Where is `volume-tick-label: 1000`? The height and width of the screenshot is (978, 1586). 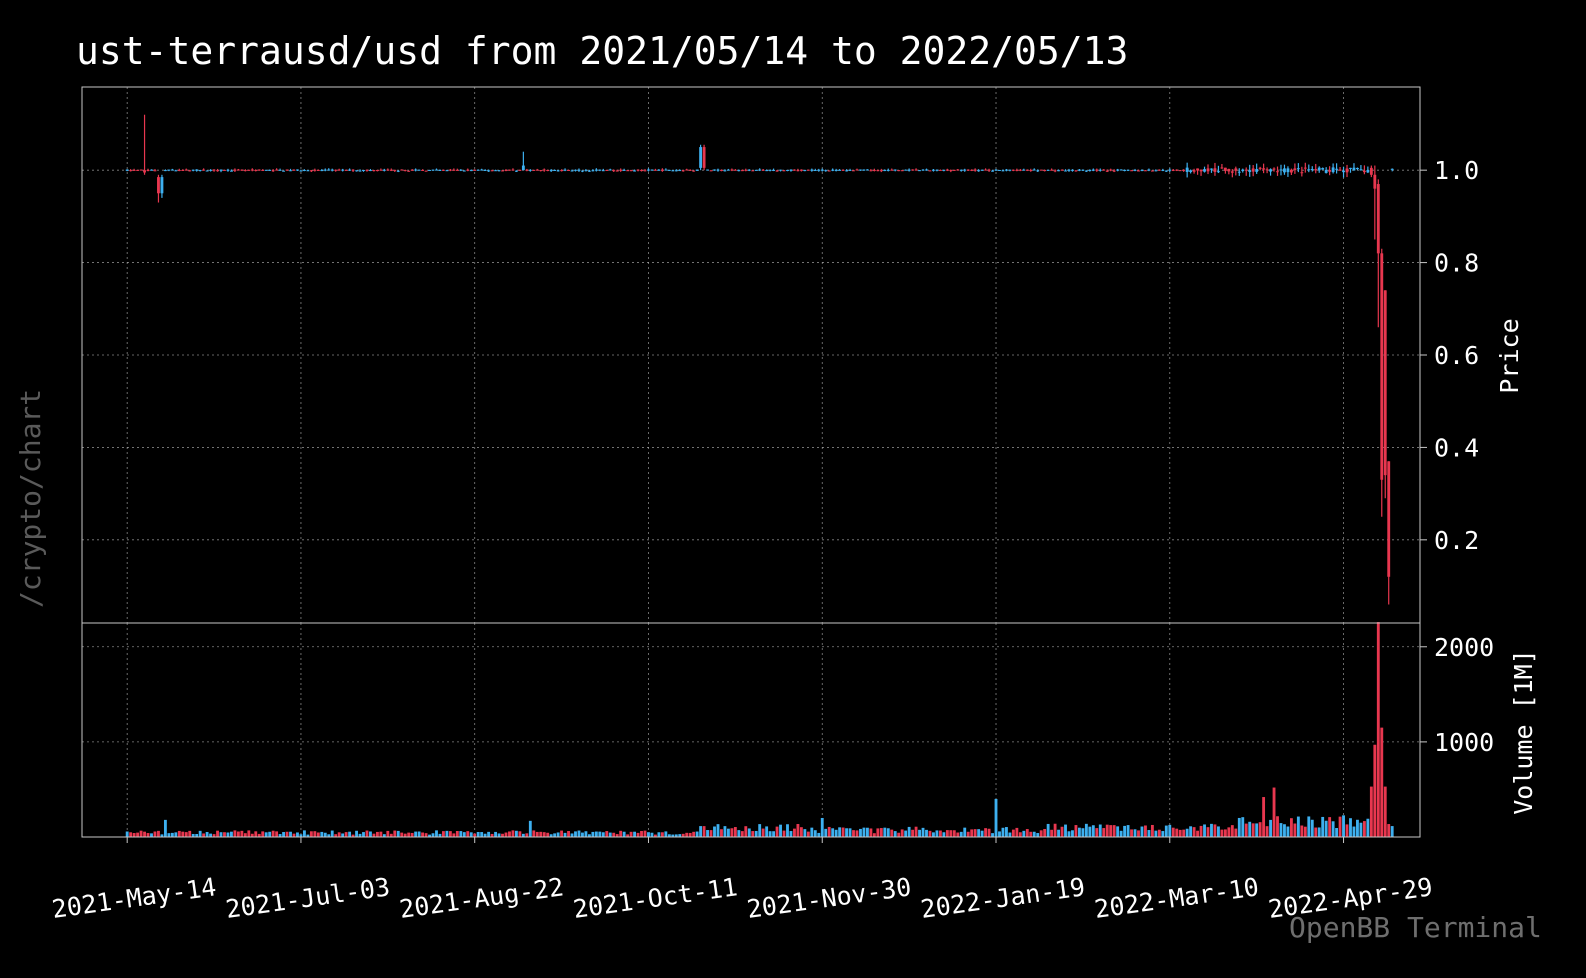
volume-tick-label: 1000 is located at coordinates (1464, 742).